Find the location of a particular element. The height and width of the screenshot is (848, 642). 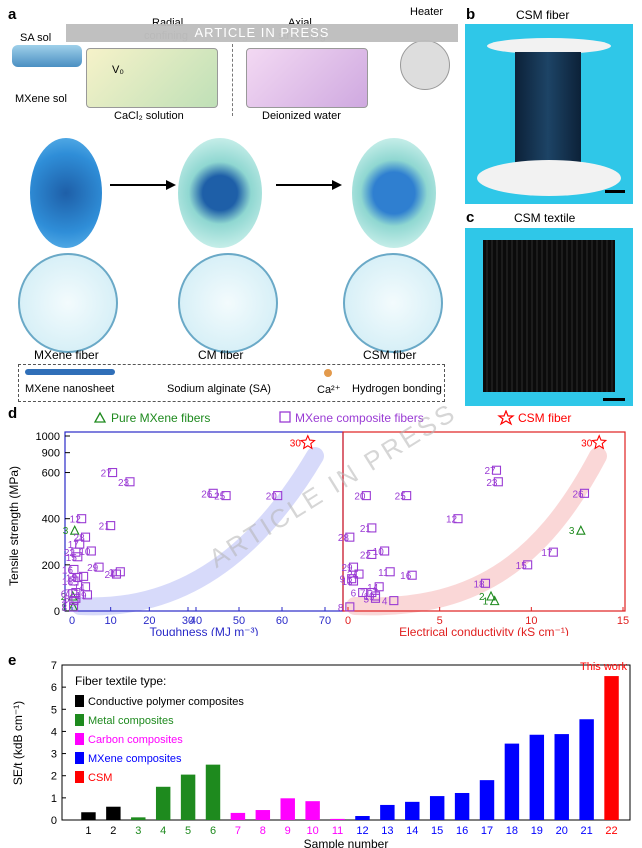

cm-microstructure is located at coordinates (228, 303).